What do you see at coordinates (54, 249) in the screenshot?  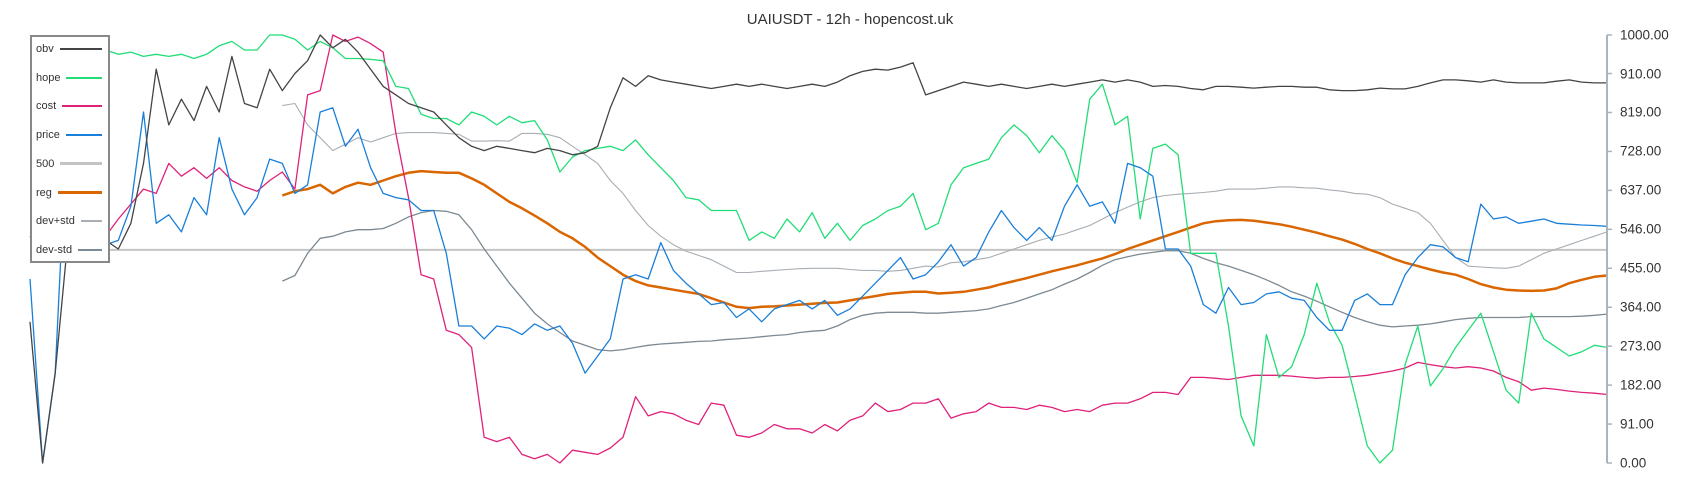 I see `legend-label: dev-std` at bounding box center [54, 249].